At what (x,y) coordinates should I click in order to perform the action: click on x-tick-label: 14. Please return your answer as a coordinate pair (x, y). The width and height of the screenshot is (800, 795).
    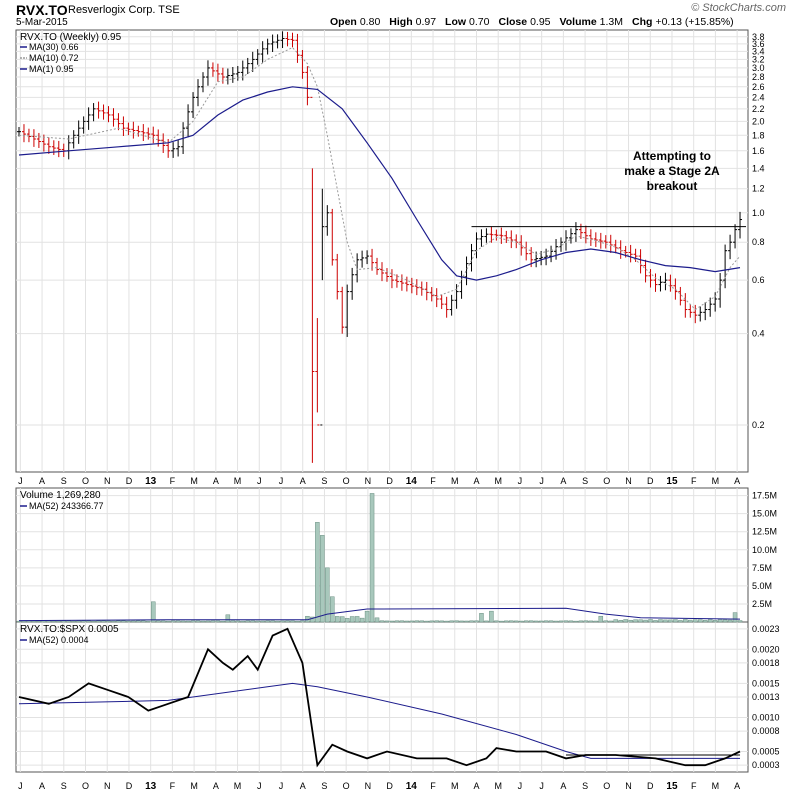
    Looking at the image, I should click on (412, 786).